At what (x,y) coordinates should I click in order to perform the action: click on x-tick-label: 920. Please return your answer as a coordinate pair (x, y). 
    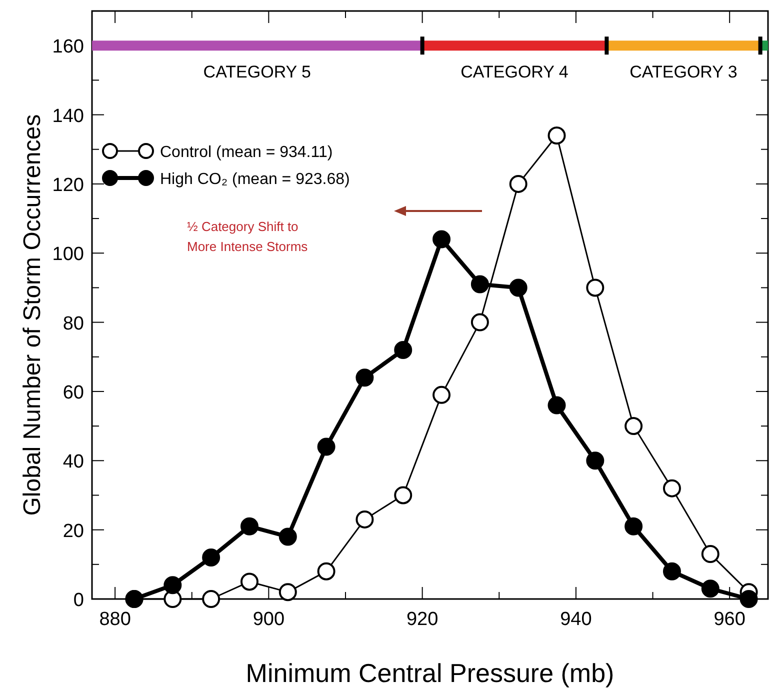
    Looking at the image, I should click on (422, 619).